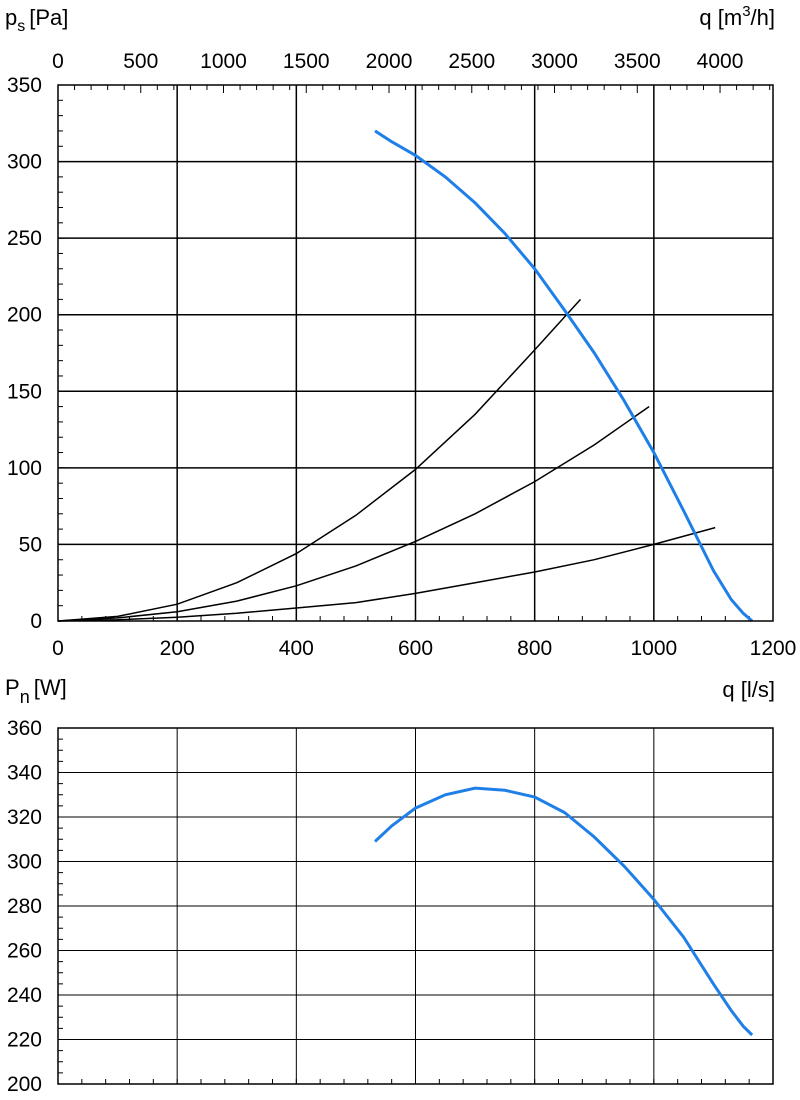 The height and width of the screenshot is (1100, 800). What do you see at coordinates (720, 61) in the screenshot?
I see `flow-m3h-tick-label: 4000` at bounding box center [720, 61].